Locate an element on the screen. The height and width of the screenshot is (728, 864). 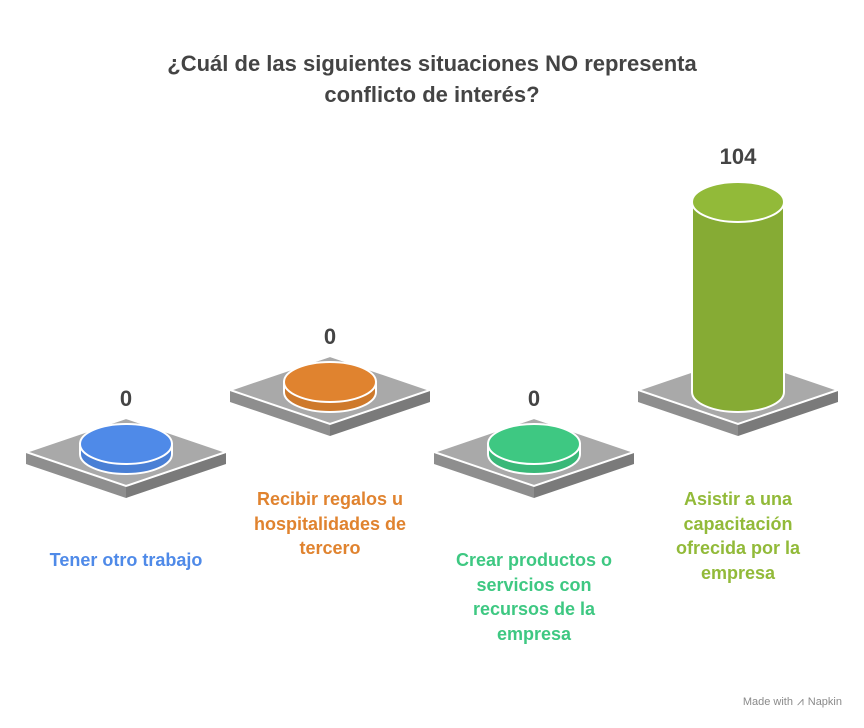
bar-group-3: 0 is located at coordinates (534, 442).